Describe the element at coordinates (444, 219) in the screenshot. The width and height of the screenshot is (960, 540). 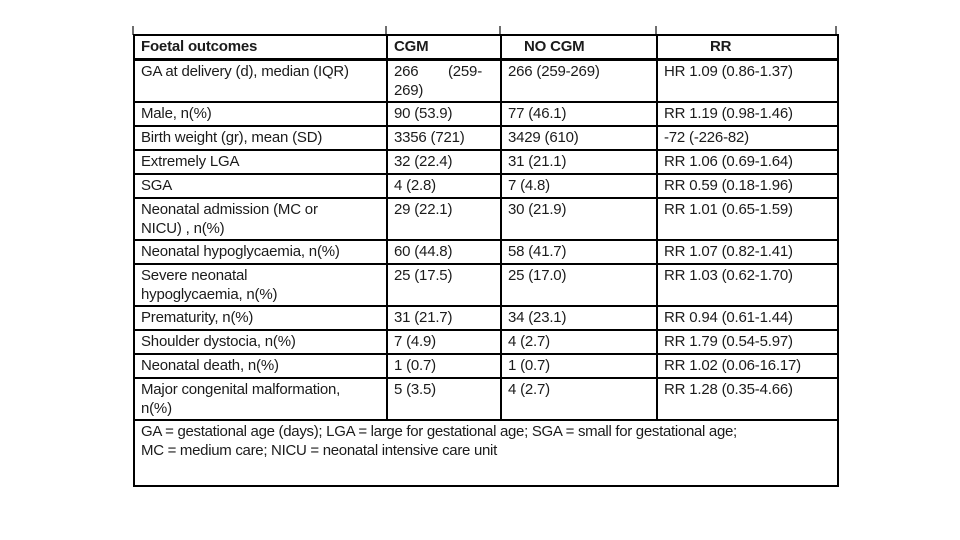
I see `cgm-value-cell: 29 (22.1)` at that location.